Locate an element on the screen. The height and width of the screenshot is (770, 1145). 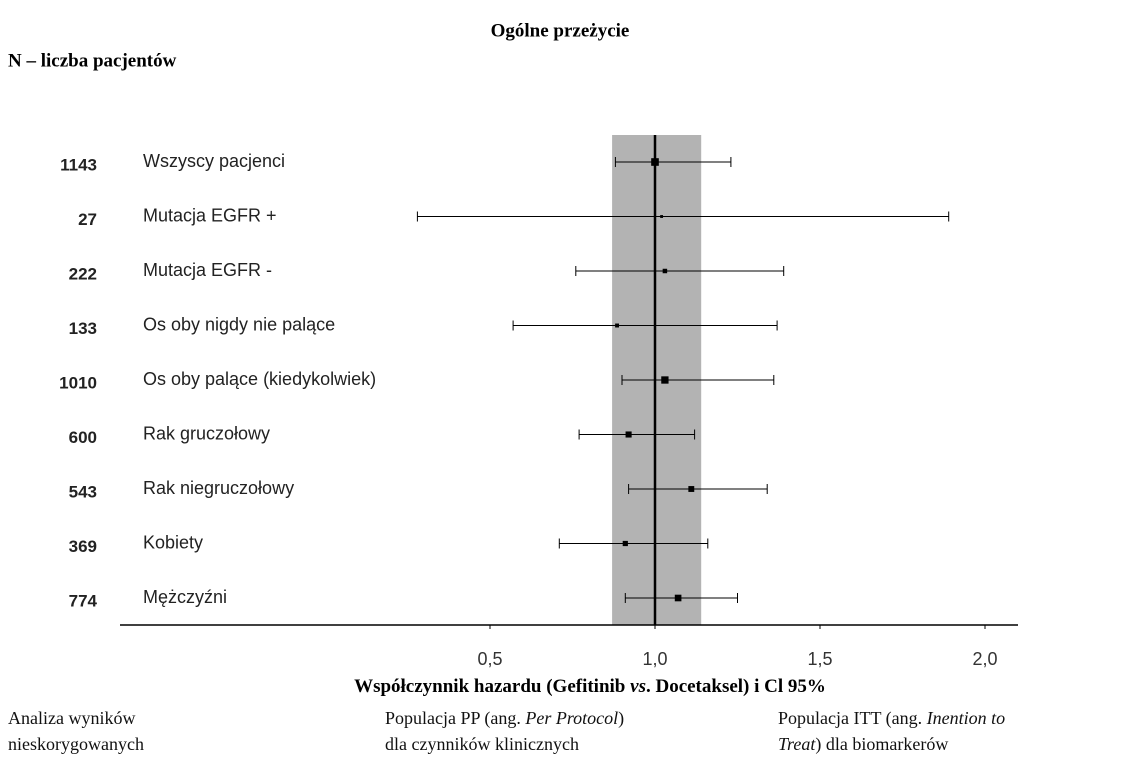
text-part: vs is located at coordinates (638, 686).